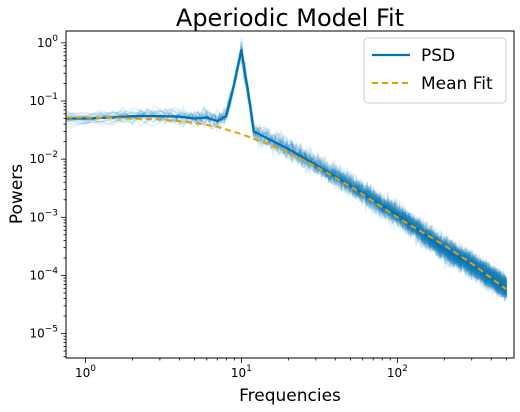 This screenshot has width=520, height=412. I want to click on y-axis-label: Powers, so click(17, 194).